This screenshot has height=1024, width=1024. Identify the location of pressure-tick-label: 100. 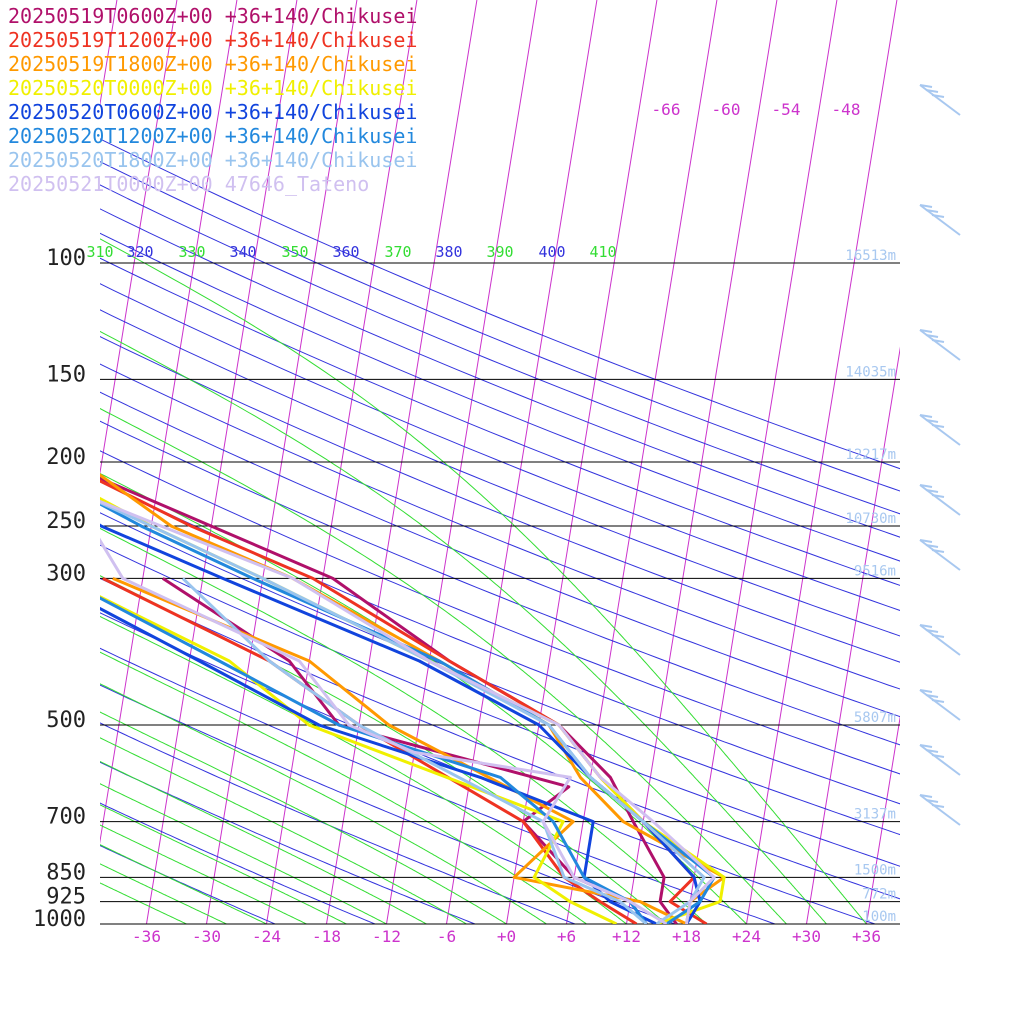
(66, 258).